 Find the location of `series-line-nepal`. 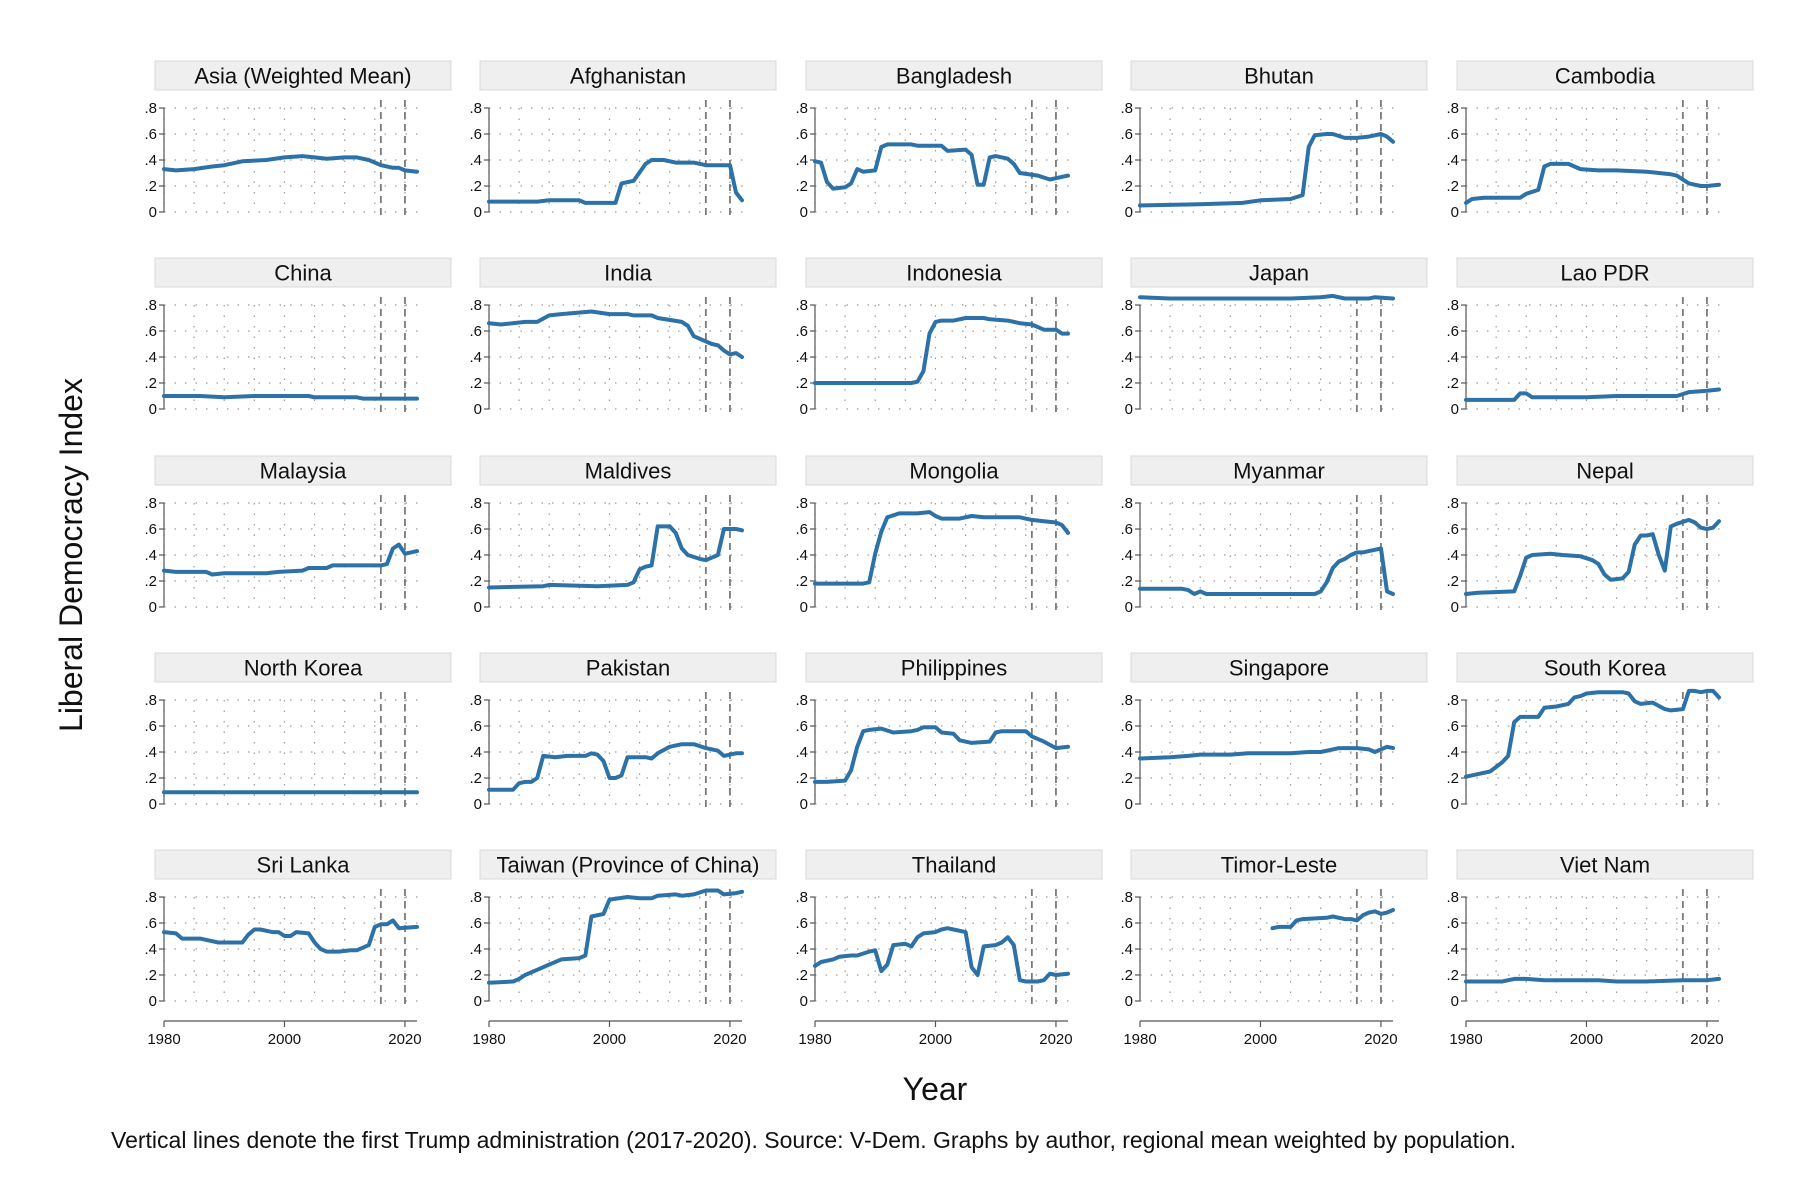

series-line-nepal is located at coordinates (1592, 556).